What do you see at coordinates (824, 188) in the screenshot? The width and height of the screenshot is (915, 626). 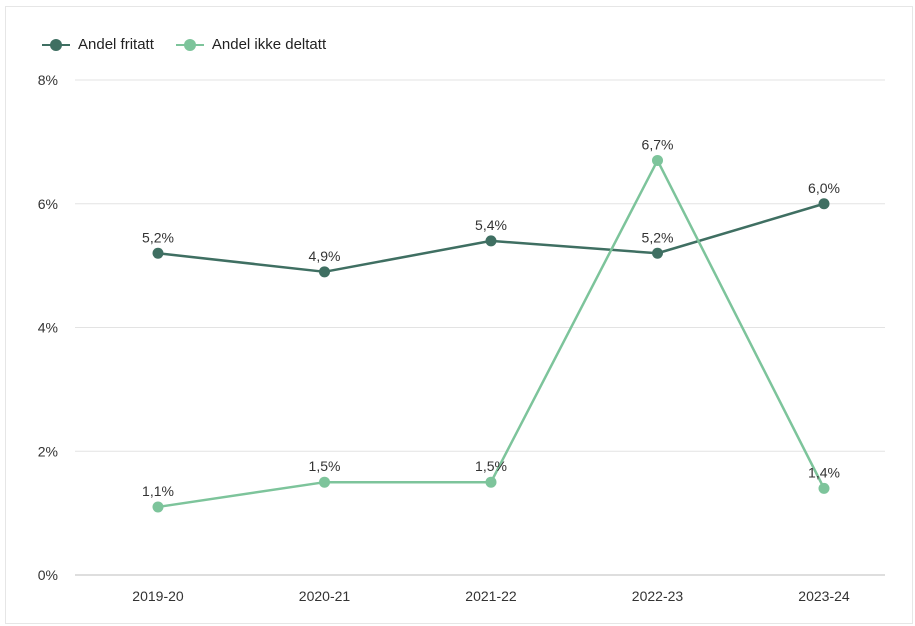 I see `data-label: 6,0%` at bounding box center [824, 188].